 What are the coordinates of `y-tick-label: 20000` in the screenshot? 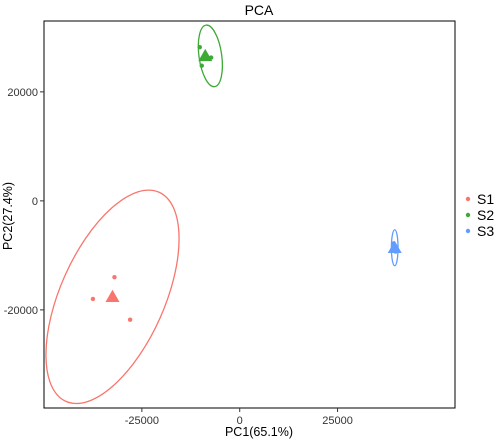 It's located at (22, 93).